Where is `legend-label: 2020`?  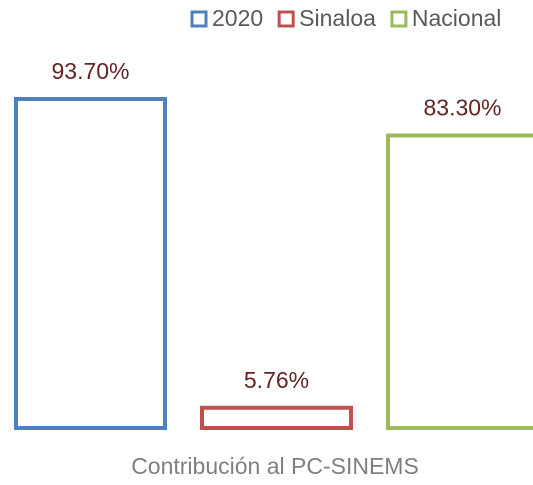 legend-label: 2020 is located at coordinates (237, 18).